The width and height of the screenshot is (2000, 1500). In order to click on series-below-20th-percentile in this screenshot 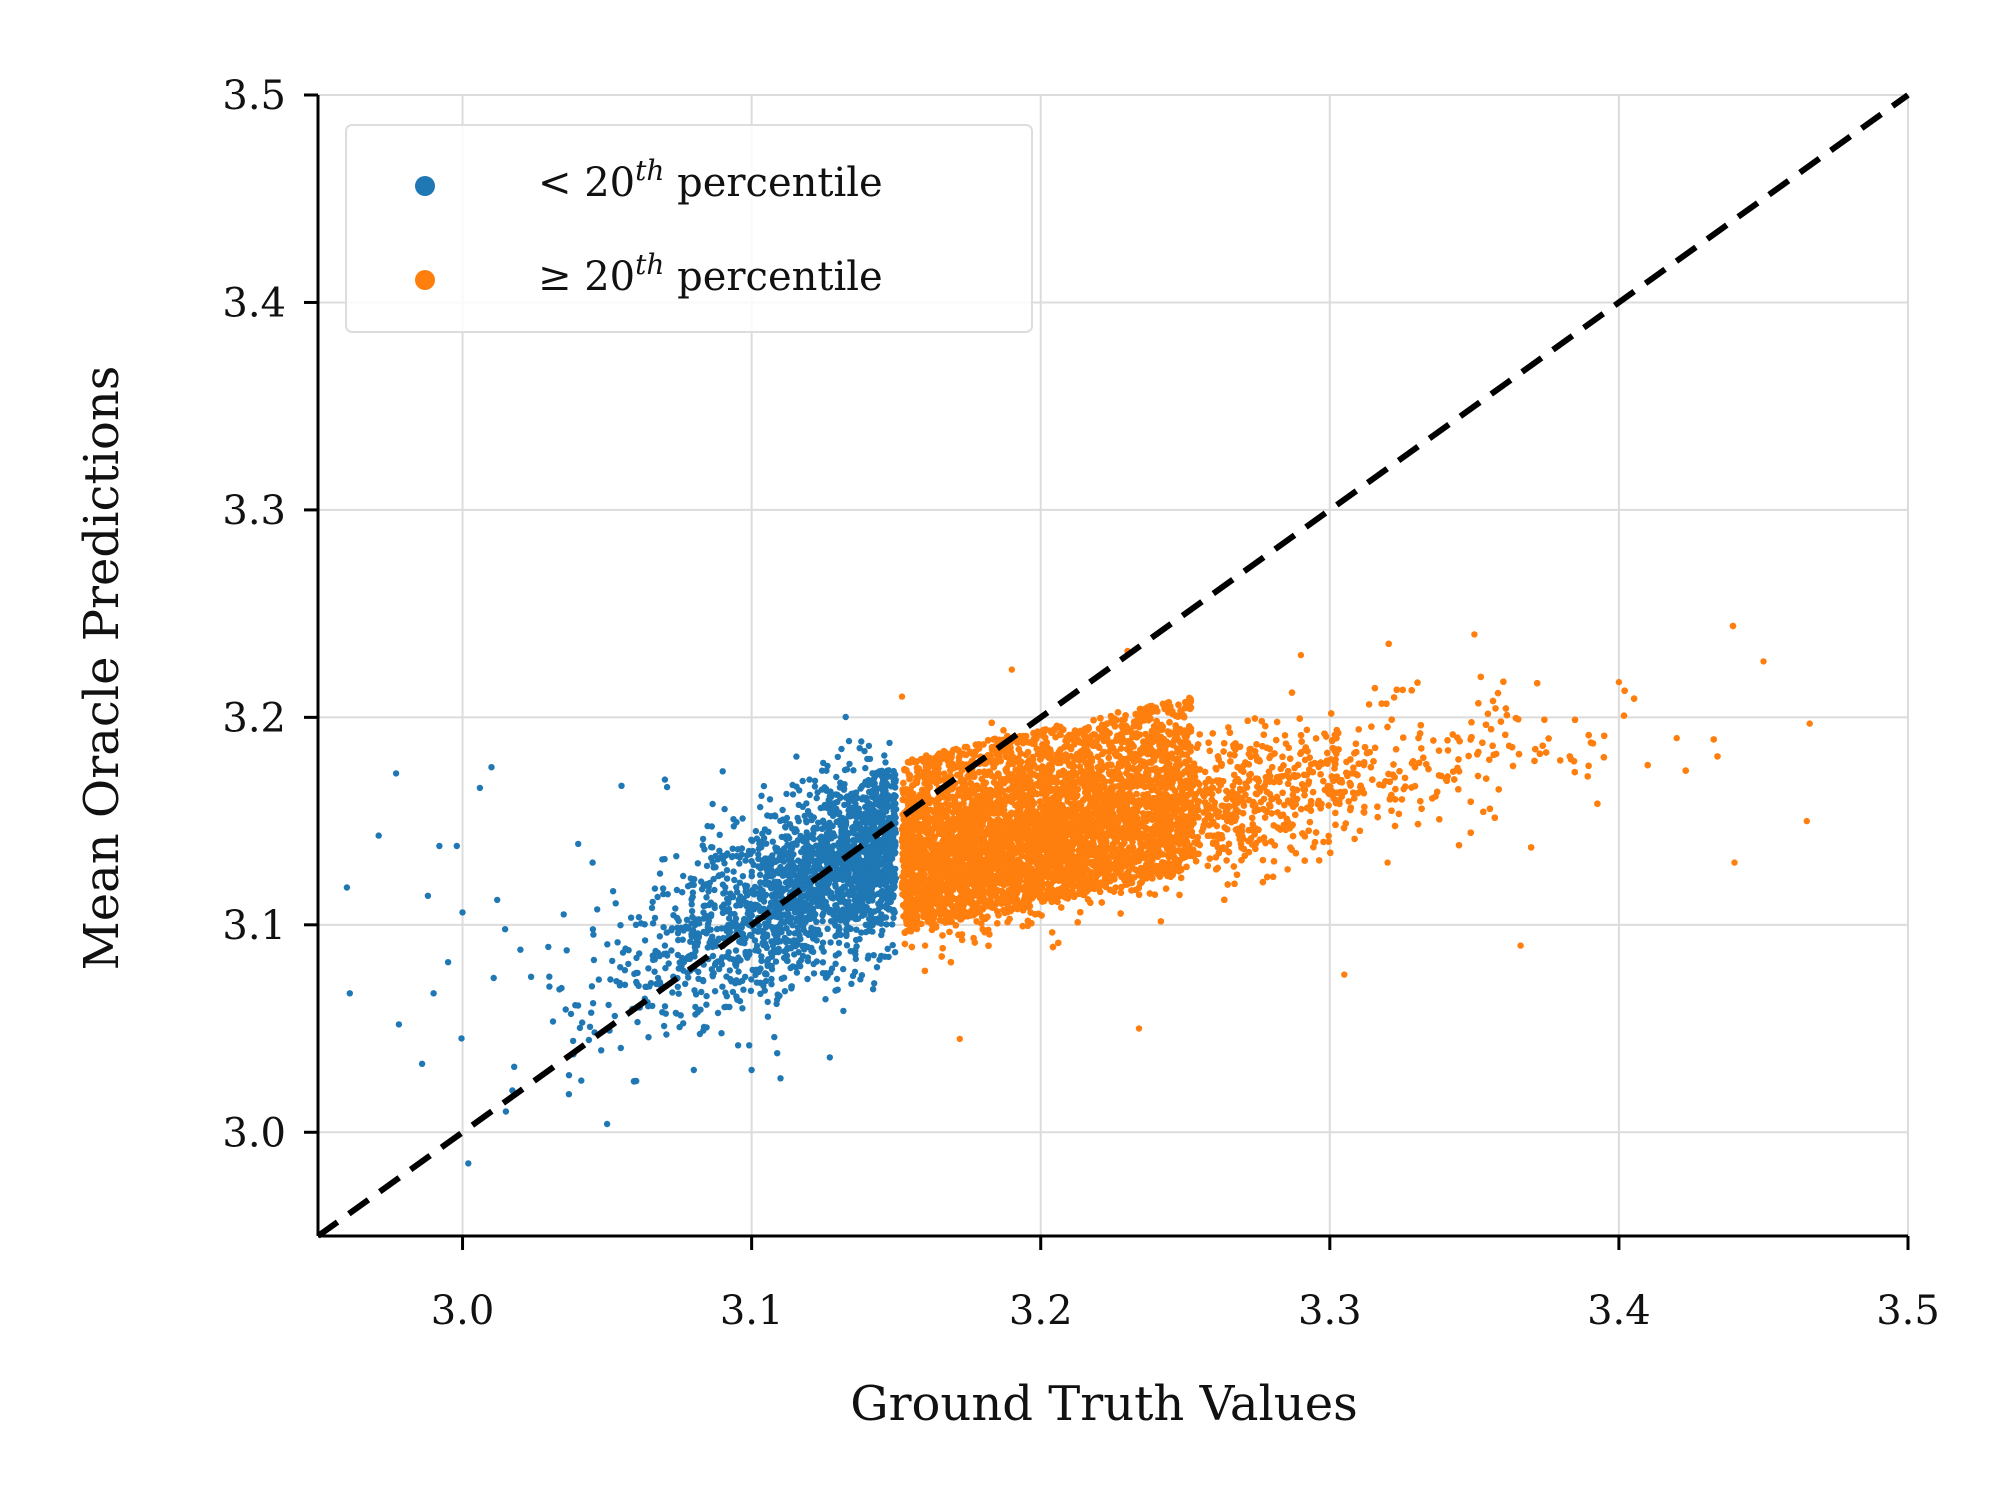, I will do `click(621, 940)`.